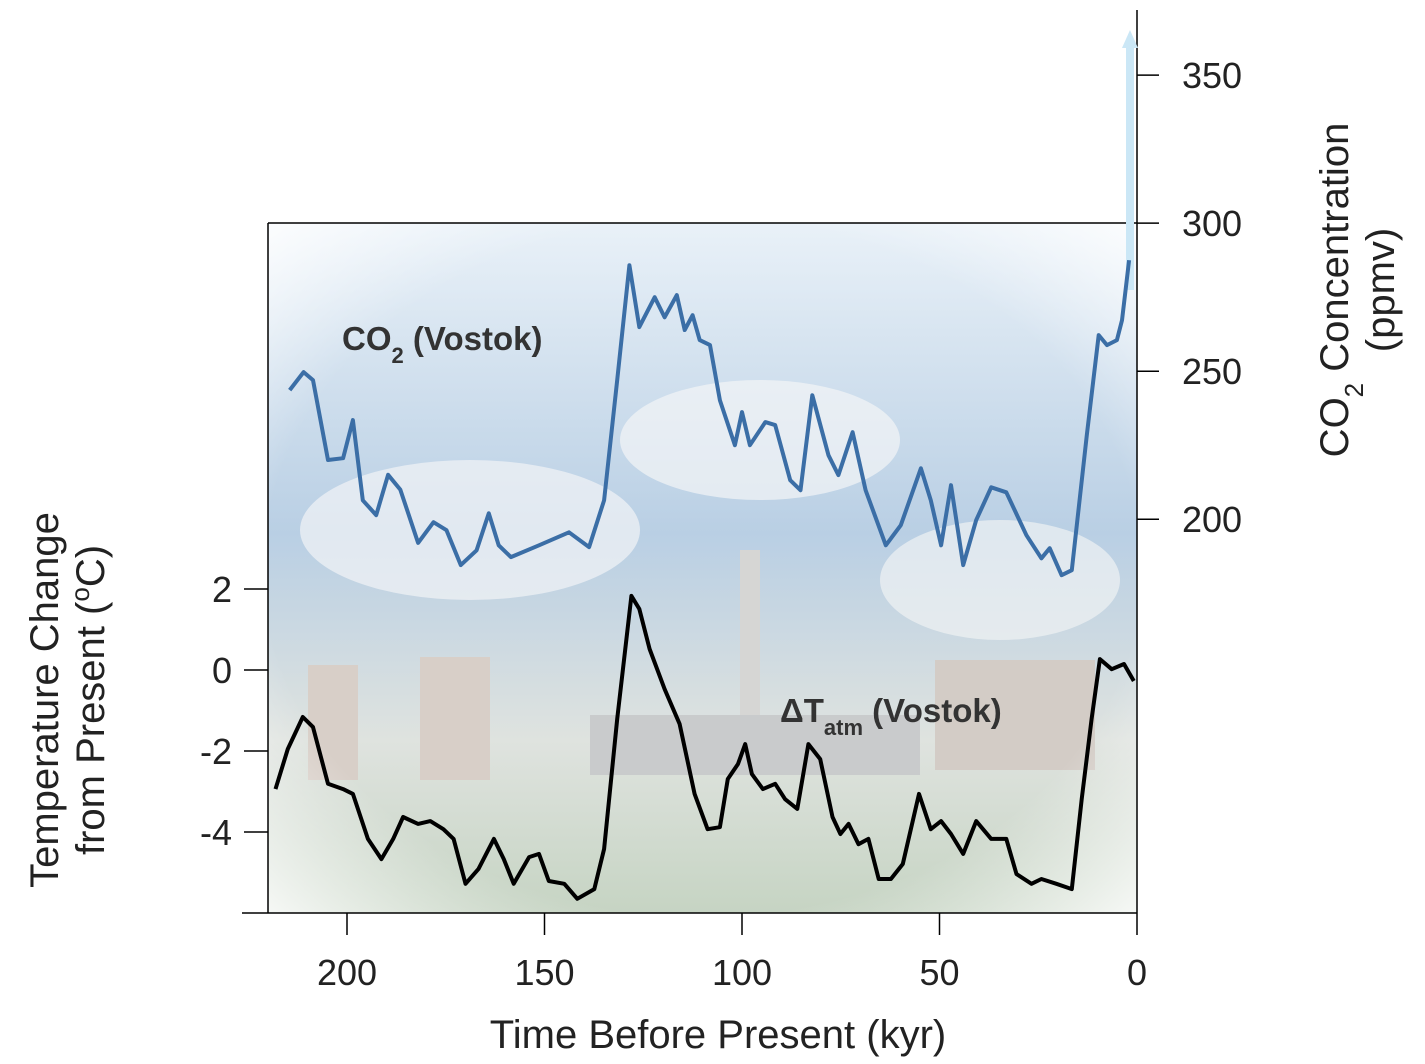  I want to click on x-axis-label: Time Before Present (kyr), so click(718, 1035).